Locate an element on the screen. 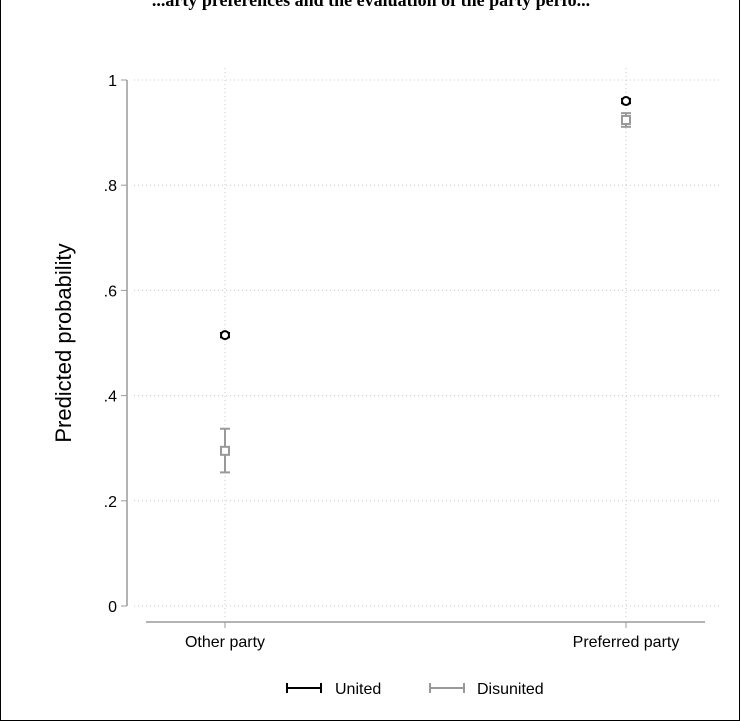 The width and height of the screenshot is (740, 722). x-tick-label: Other party is located at coordinates (225, 642).